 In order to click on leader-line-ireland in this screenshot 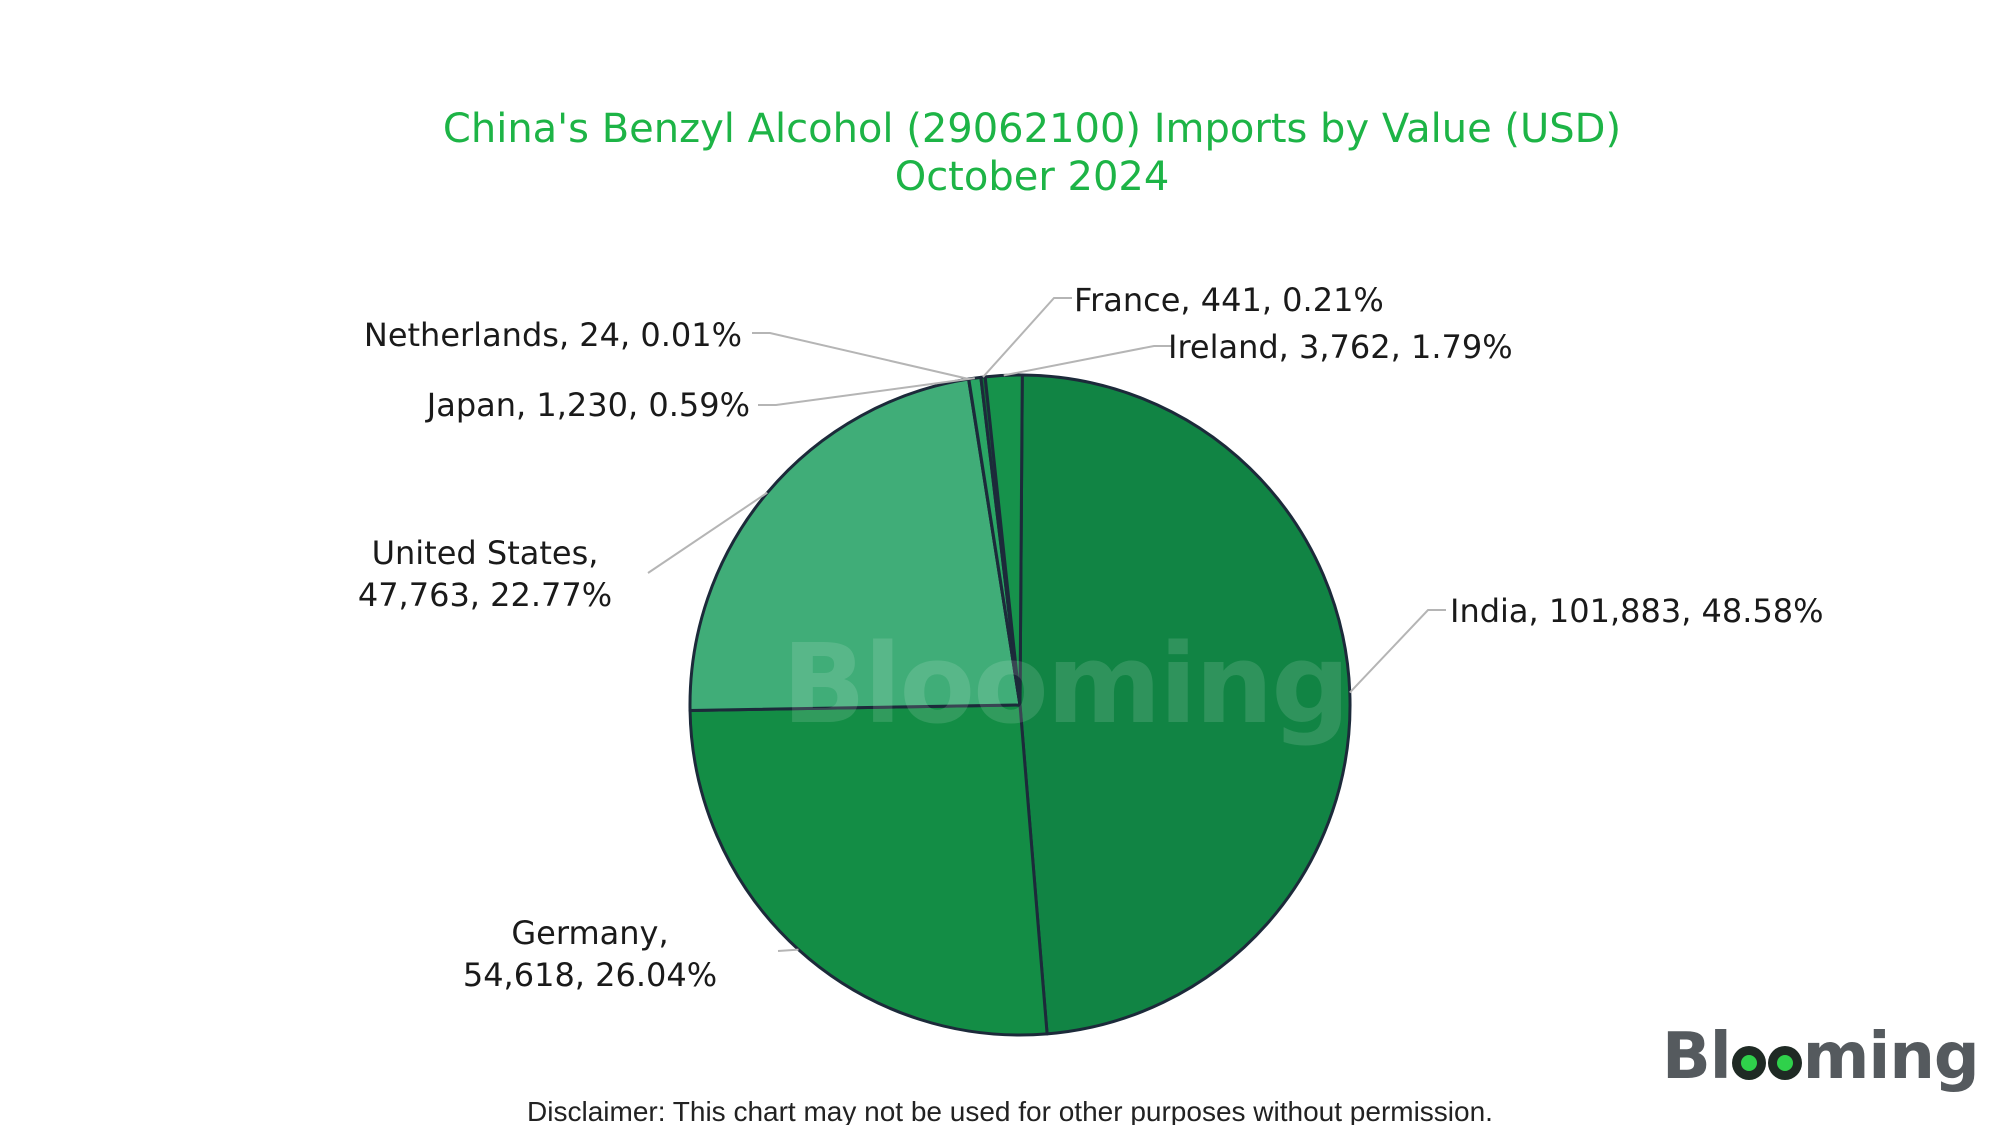, I will do `click(1087, 361)`.